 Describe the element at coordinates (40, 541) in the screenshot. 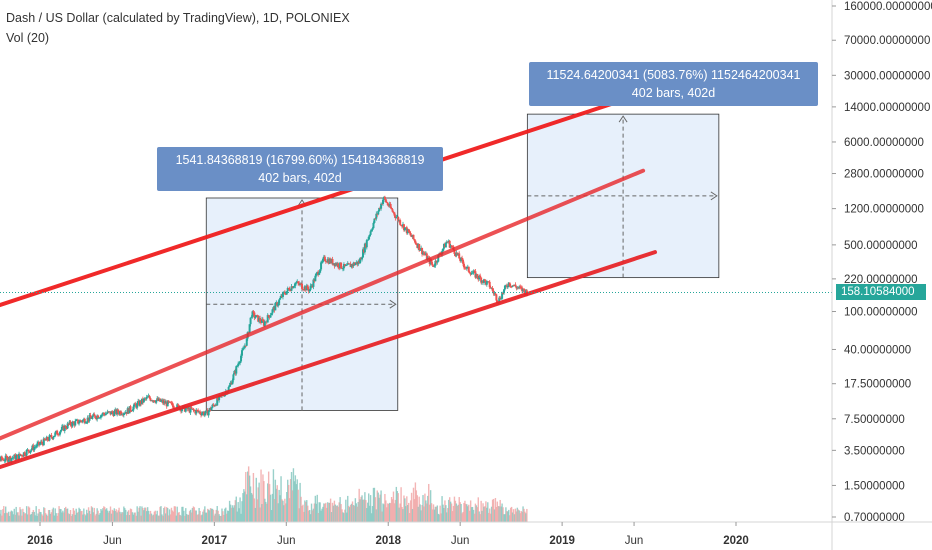

I see `time-tick-label: 2016` at that location.